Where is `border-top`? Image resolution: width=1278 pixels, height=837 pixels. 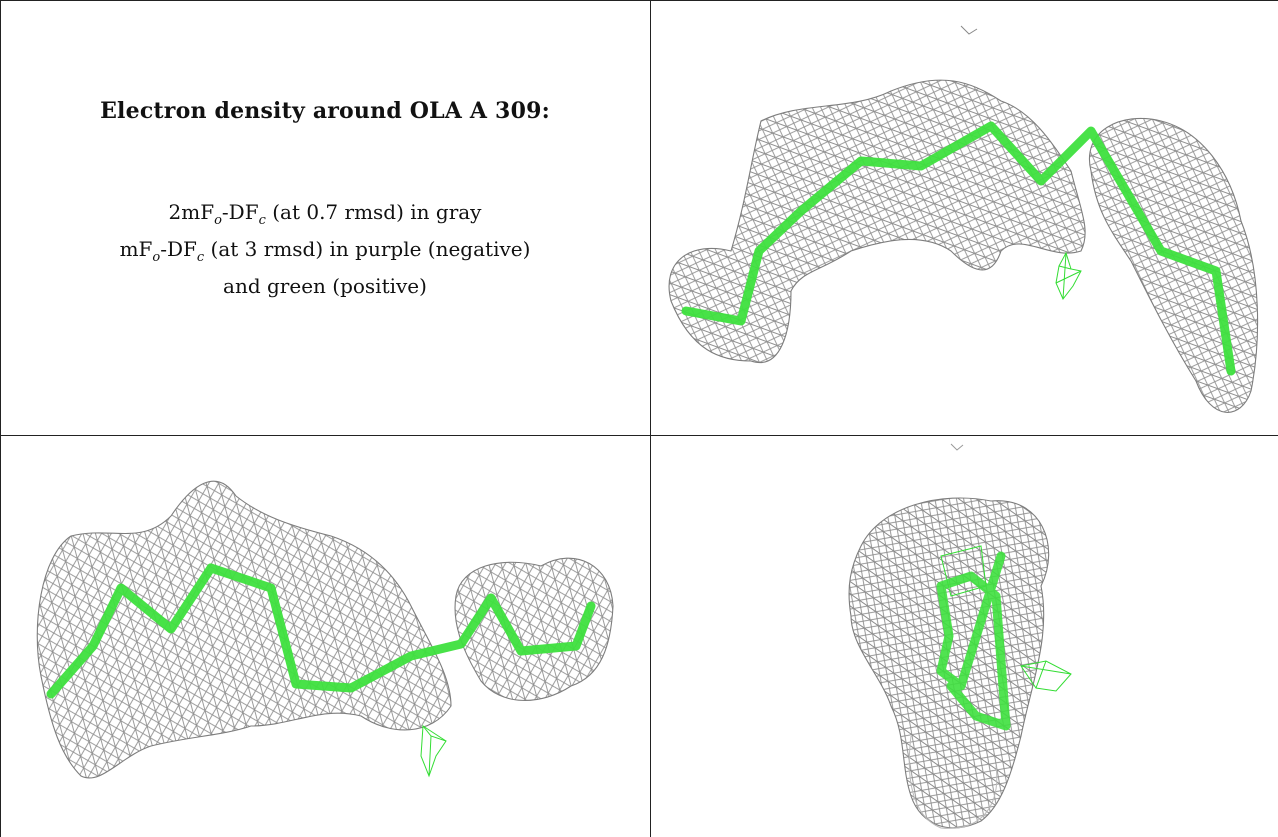
border-top is located at coordinates (639, 0).